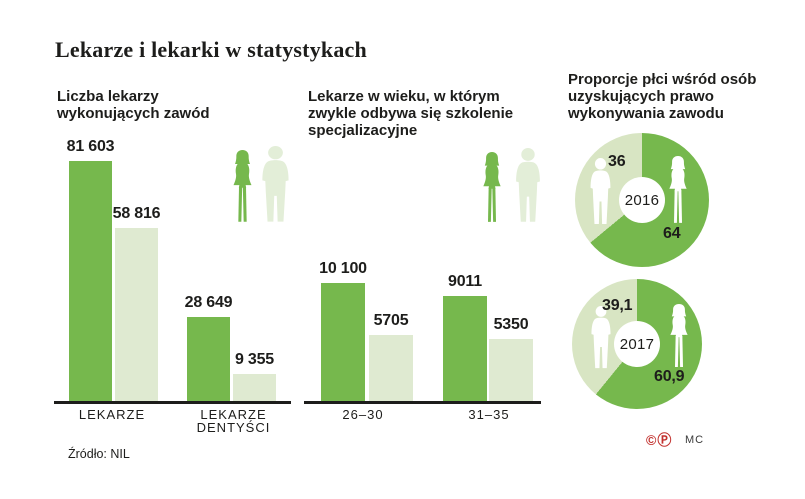 Image resolution: width=805 pixels, height=499 pixels. I want to click on copyright-marks: ©Ⓟ, so click(659, 440).